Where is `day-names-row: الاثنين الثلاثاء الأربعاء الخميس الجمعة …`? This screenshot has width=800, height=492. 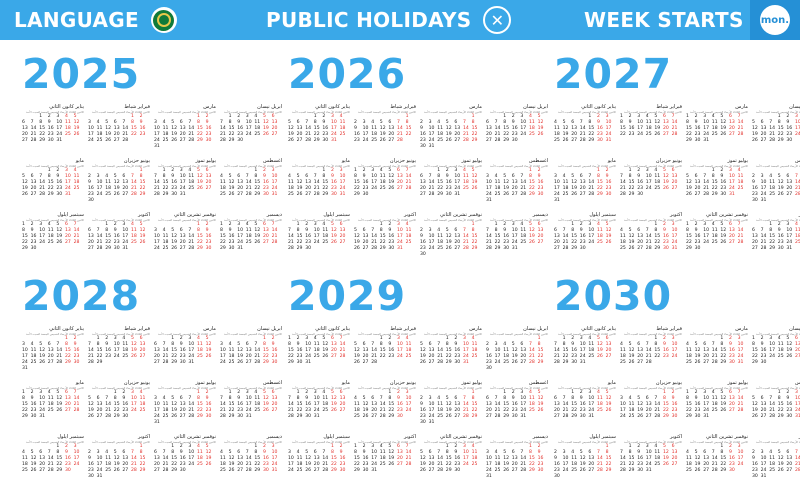 day-names-row: الاثنين الثلاثاء الأربعاء الخميس الجمعة … is located at coordinates (586, 388).